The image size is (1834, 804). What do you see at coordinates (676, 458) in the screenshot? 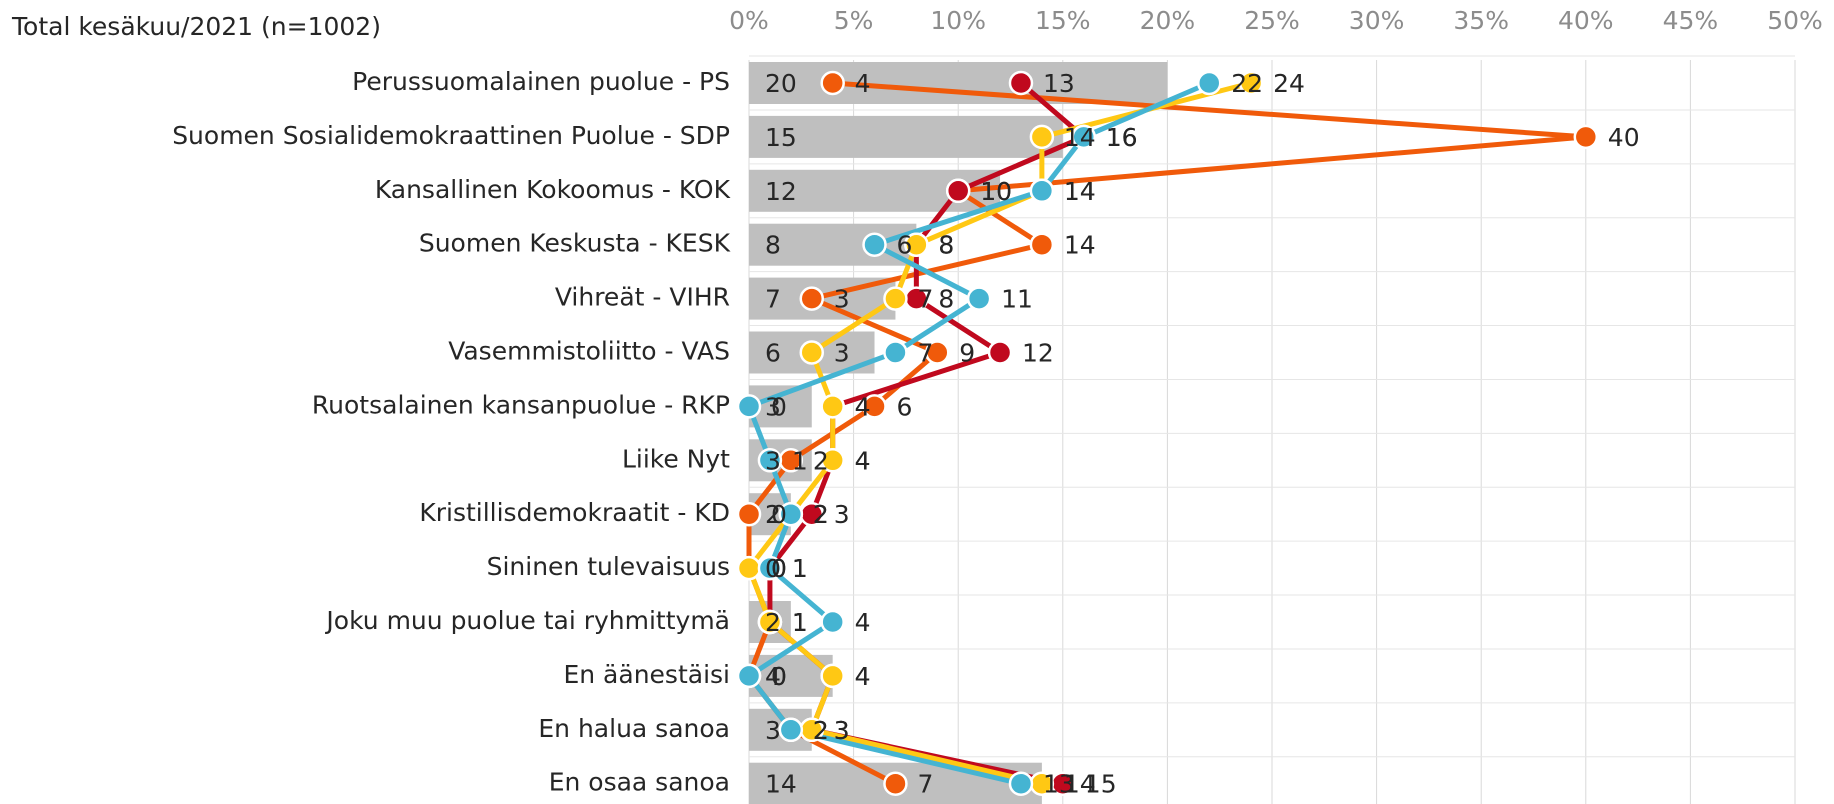
I see `y-tick-label: Liike Nyt` at bounding box center [676, 458].